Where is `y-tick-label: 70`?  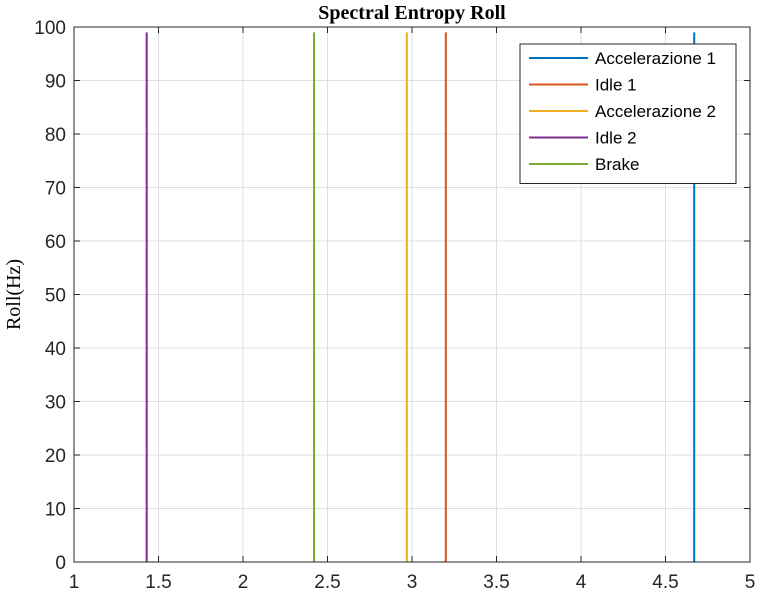 y-tick-label: 70 is located at coordinates (55, 189).